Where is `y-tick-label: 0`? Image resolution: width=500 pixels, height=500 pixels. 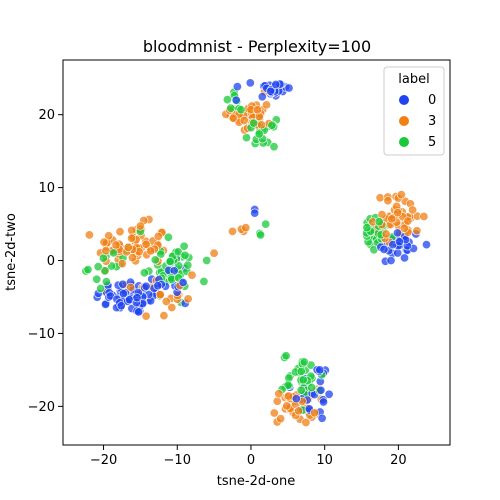 y-tick-label: 0 is located at coordinates (51, 261).